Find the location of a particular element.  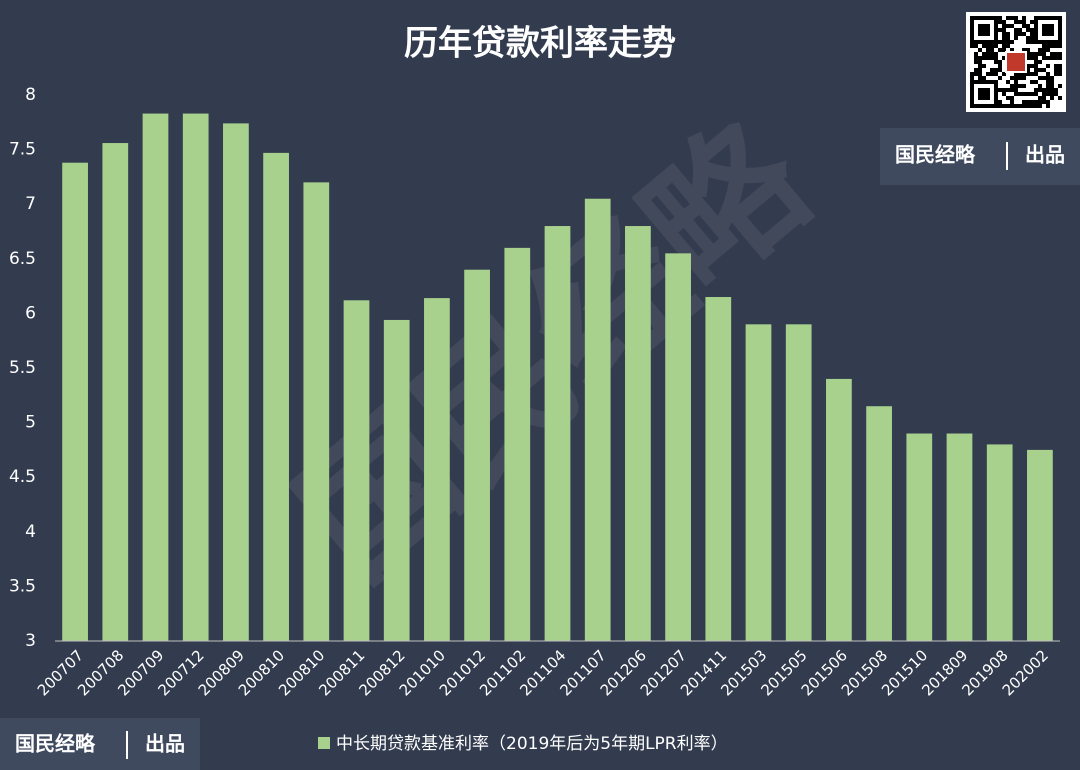

qr-pattern is located at coordinates (1016, 62).